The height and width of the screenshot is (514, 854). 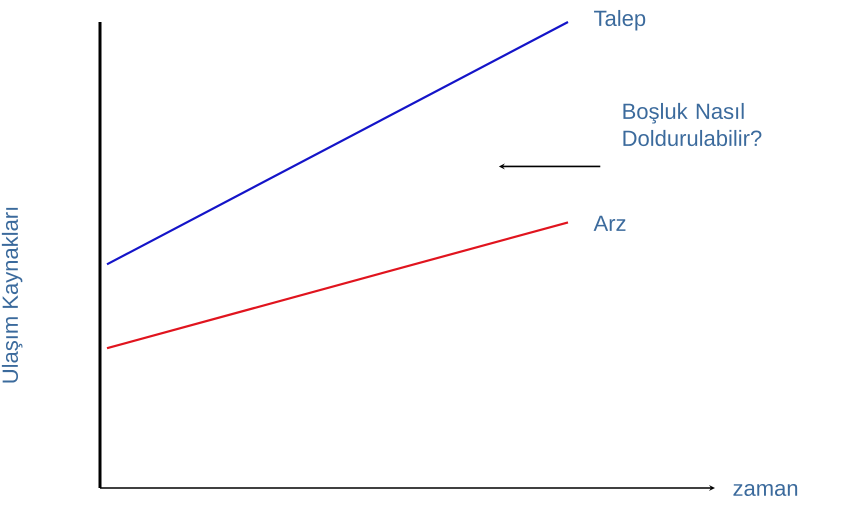 I want to click on y-axis-title: Ulaşım Kaynakları, so click(x=12, y=295).